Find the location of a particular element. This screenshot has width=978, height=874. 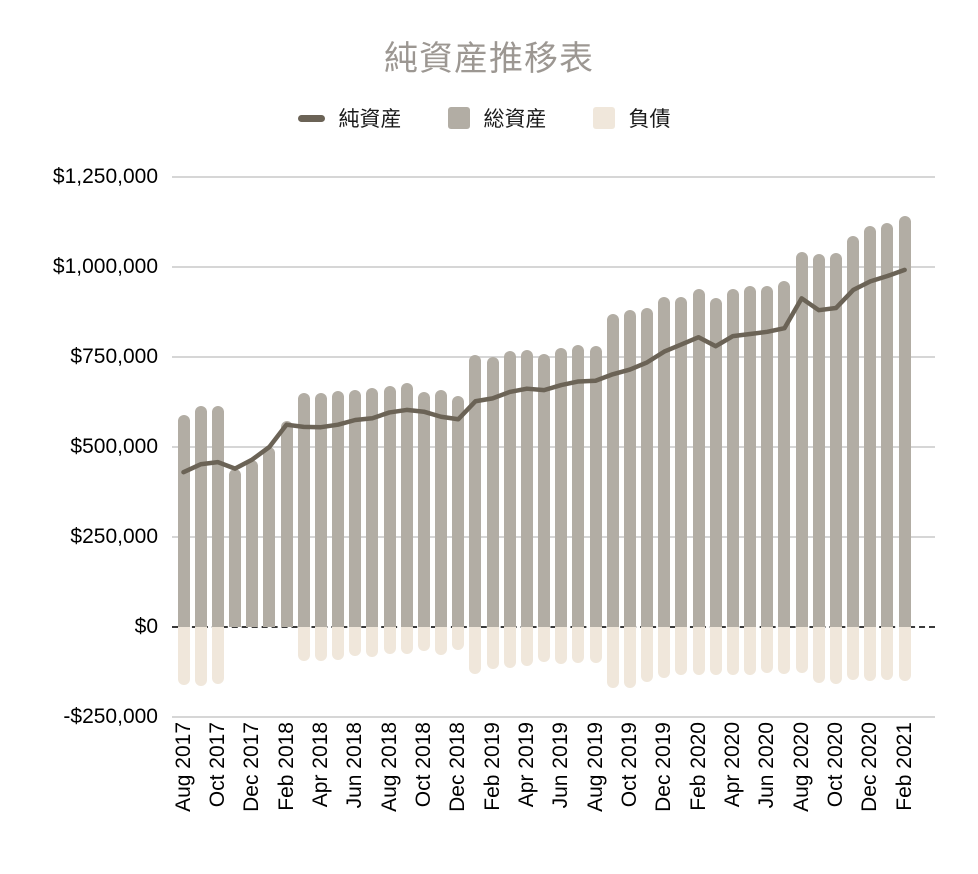

x-axis-tick-label: Aug 2020 is located at coordinates (801, 767).